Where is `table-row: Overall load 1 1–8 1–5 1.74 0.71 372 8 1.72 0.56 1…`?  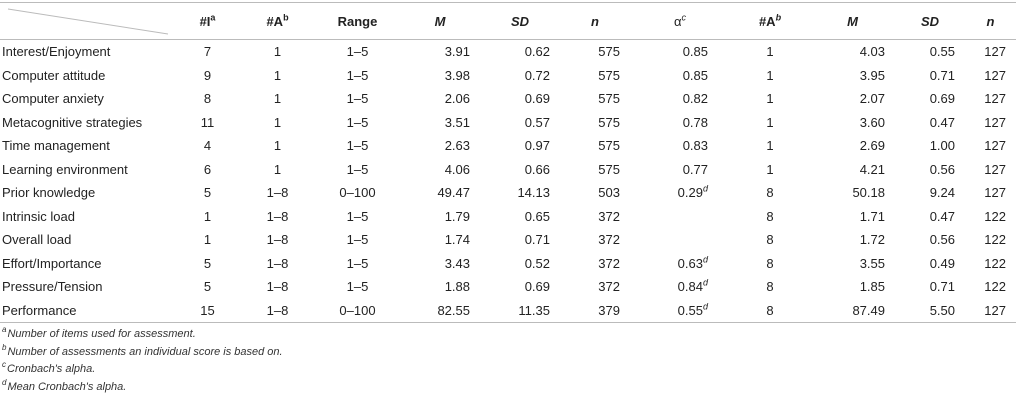 table-row: Overall load 1 1–8 1–5 1.74 0.71 372 8 1.72 0.56 1… is located at coordinates (508, 240).